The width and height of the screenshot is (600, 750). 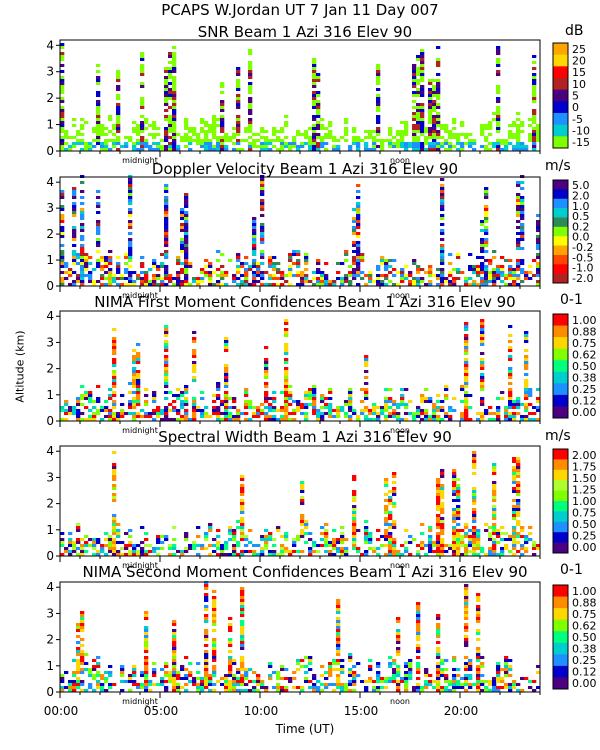 What do you see at coordinates (584, 412) in the screenshot?
I see `colorbar-tick-label: 0.00` at bounding box center [584, 412].